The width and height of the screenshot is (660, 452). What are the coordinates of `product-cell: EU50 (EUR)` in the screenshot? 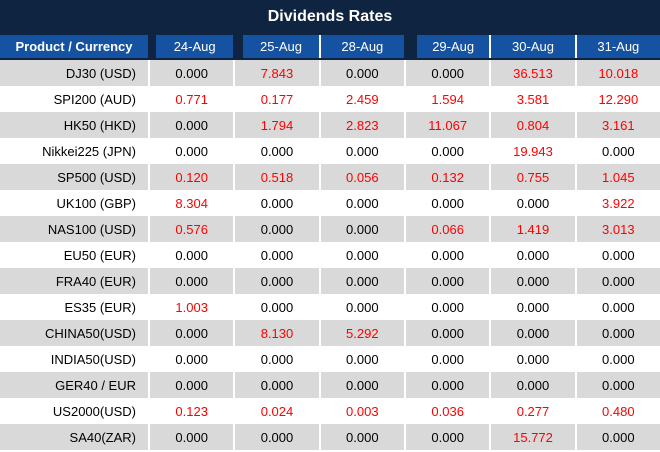 It's located at (99, 255).